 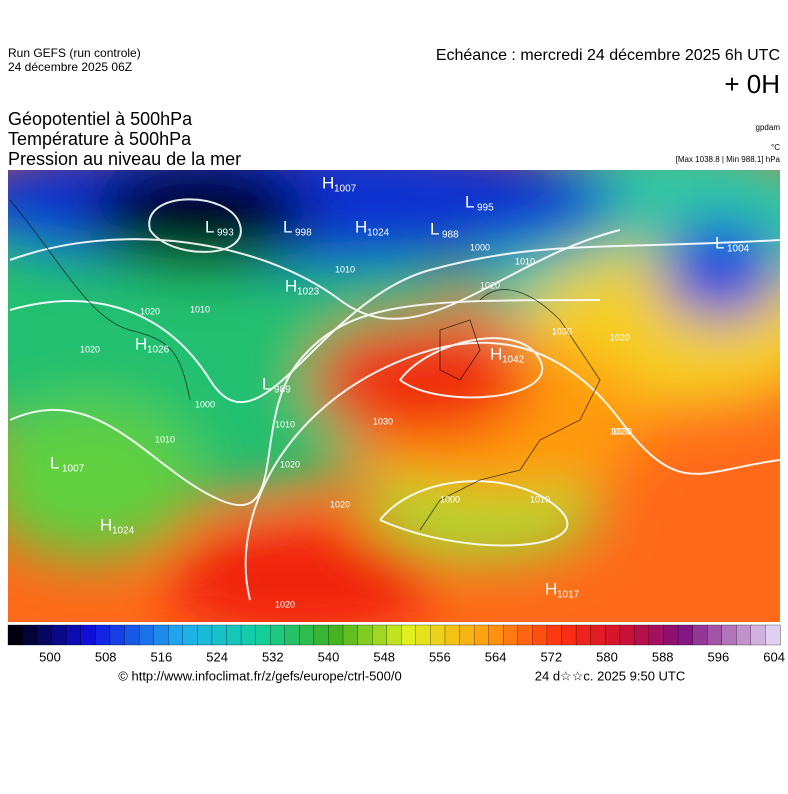 I want to click on field: Température à 500hPa, so click(x=100, y=139).